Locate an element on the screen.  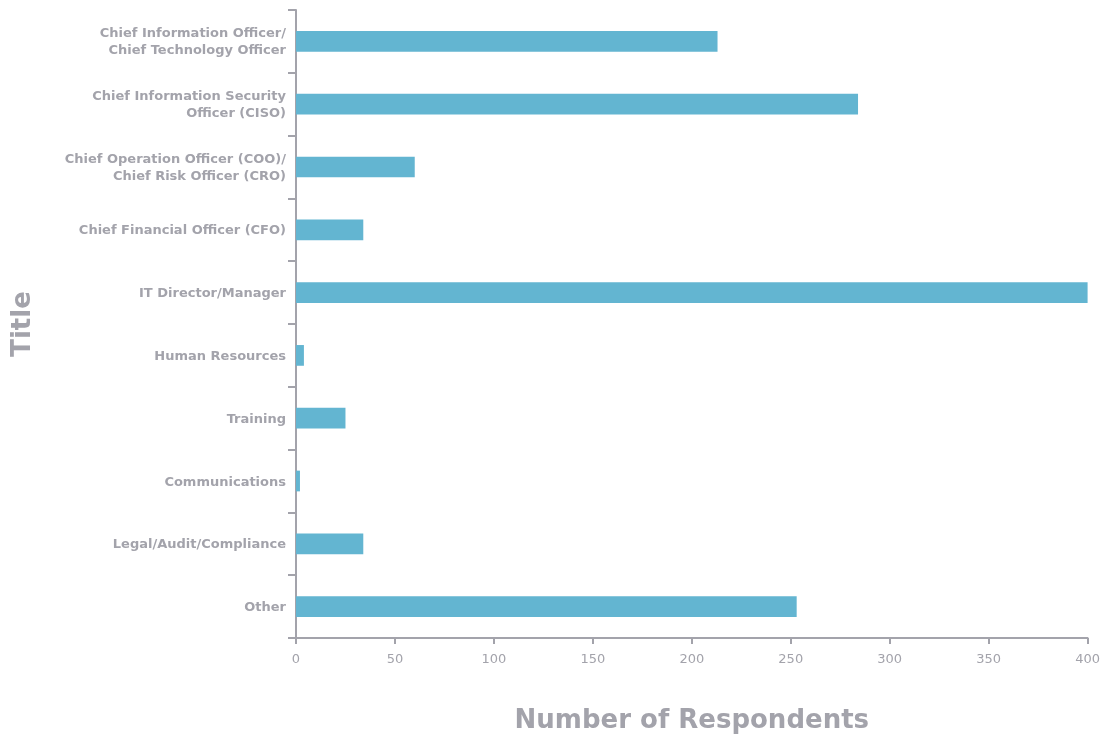
x-tick-label: 300 is located at coordinates (890, 658).